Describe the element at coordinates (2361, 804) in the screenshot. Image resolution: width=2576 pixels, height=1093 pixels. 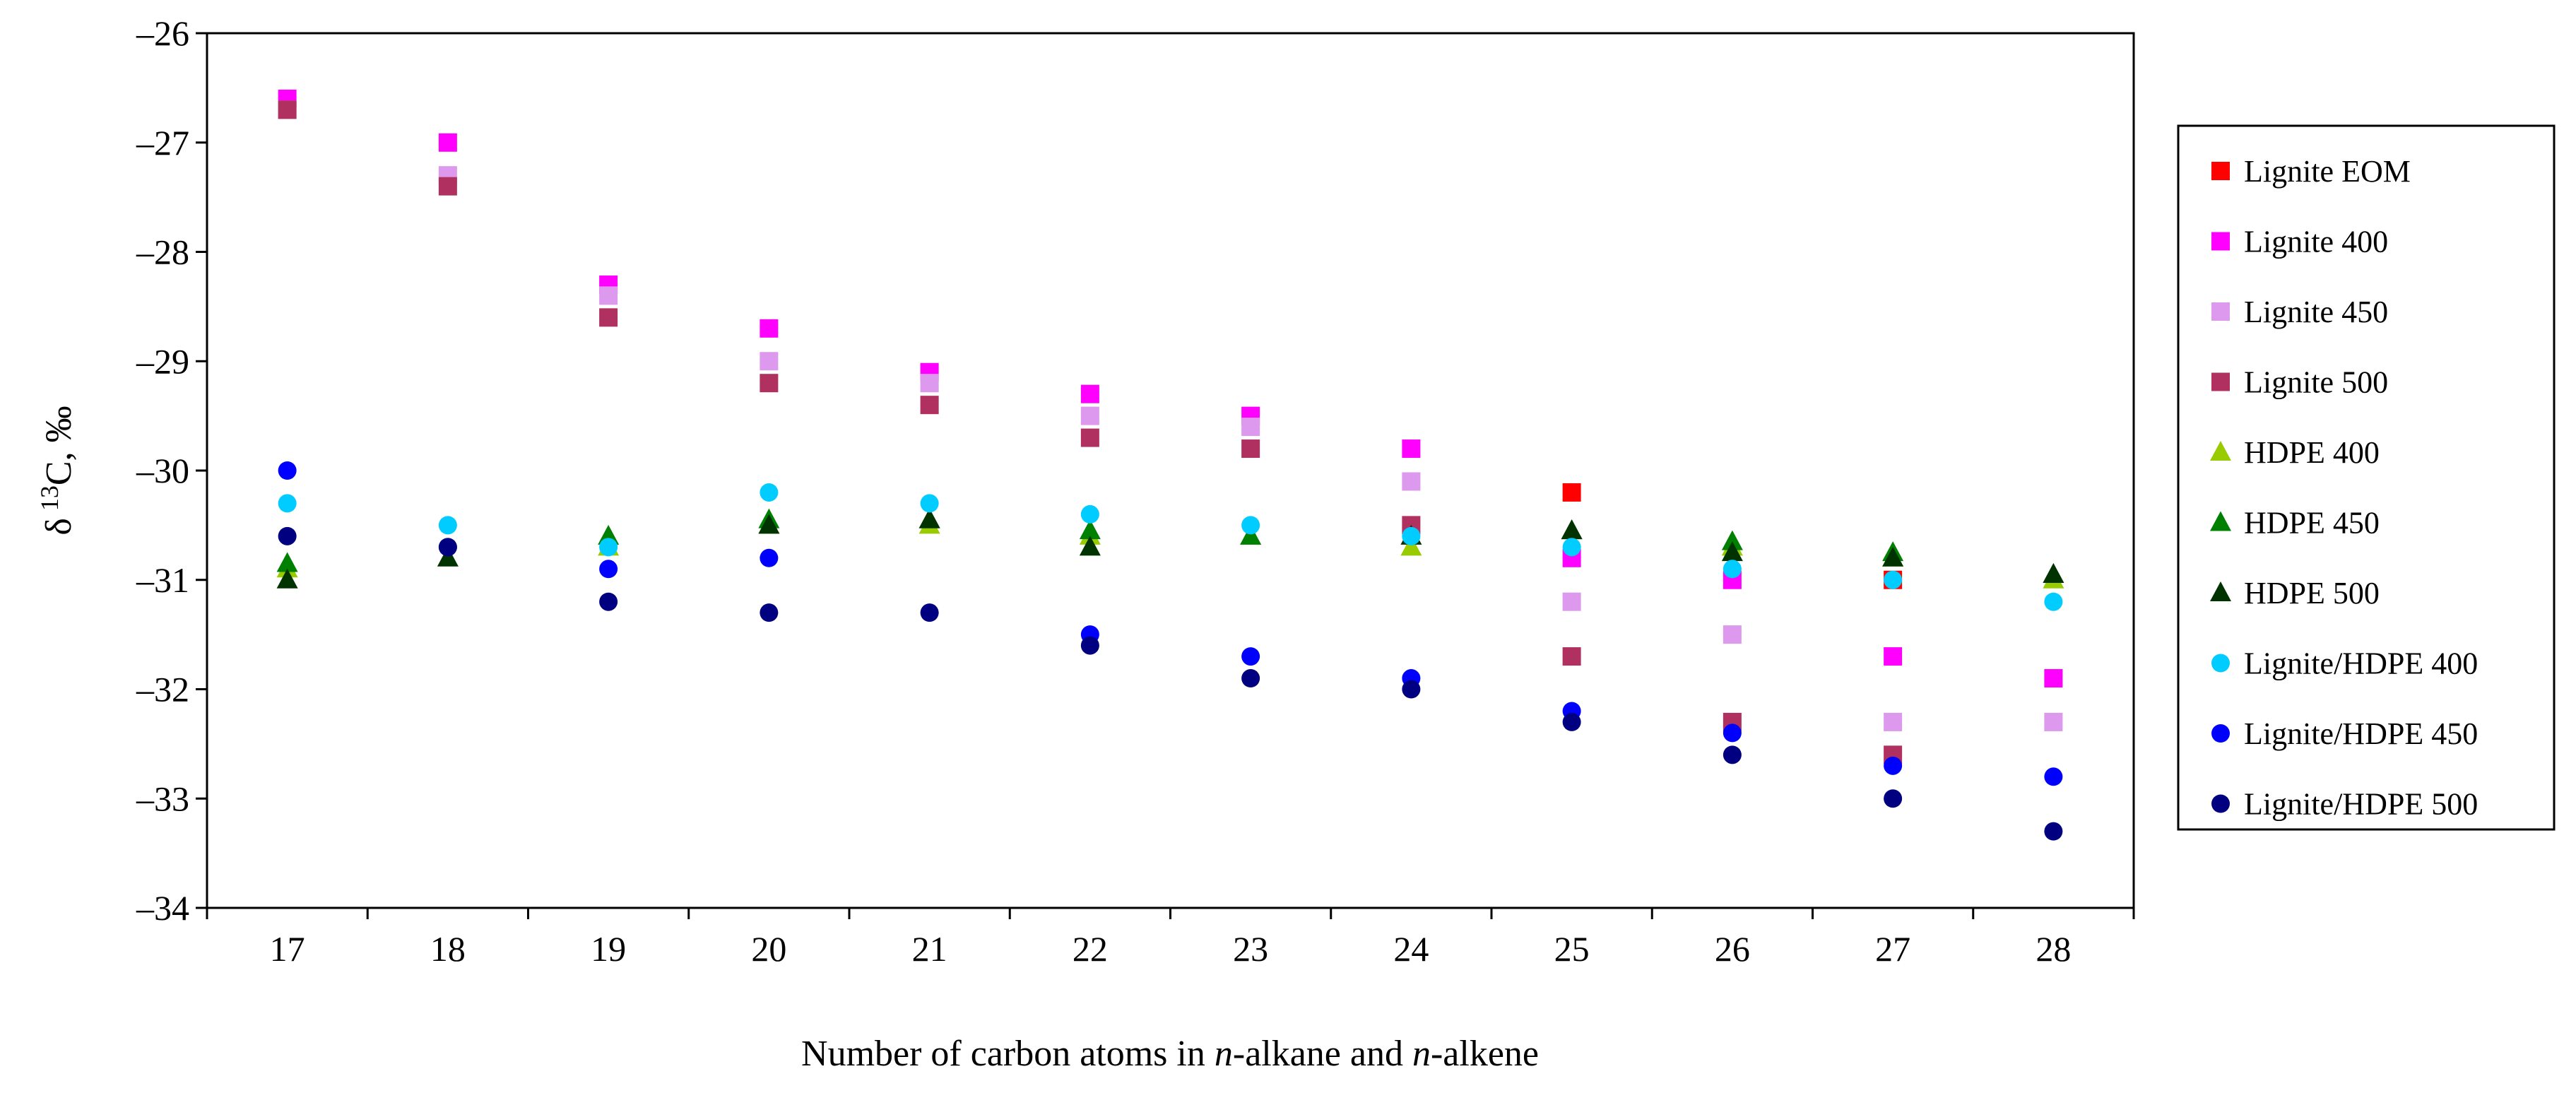
I see `legend-label-10: Lignite/HDPE 500` at that location.